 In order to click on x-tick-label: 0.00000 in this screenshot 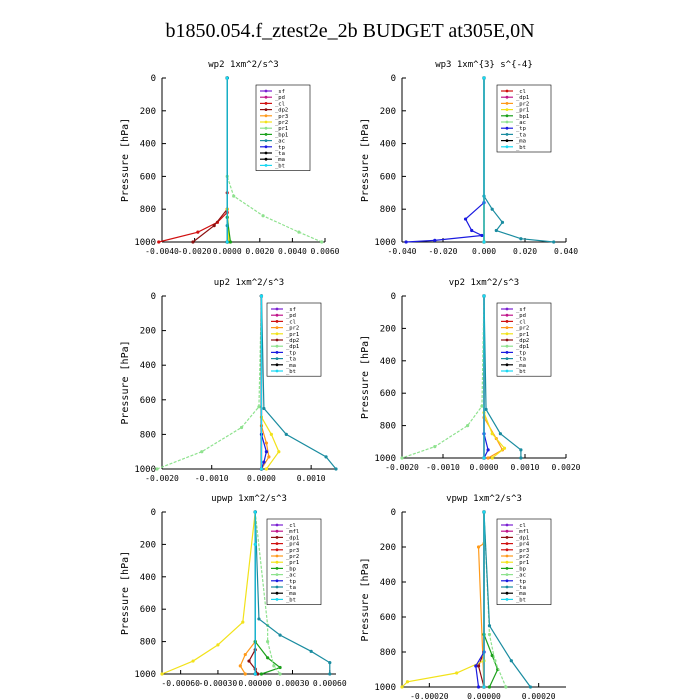, I will do `click(484, 696)`.